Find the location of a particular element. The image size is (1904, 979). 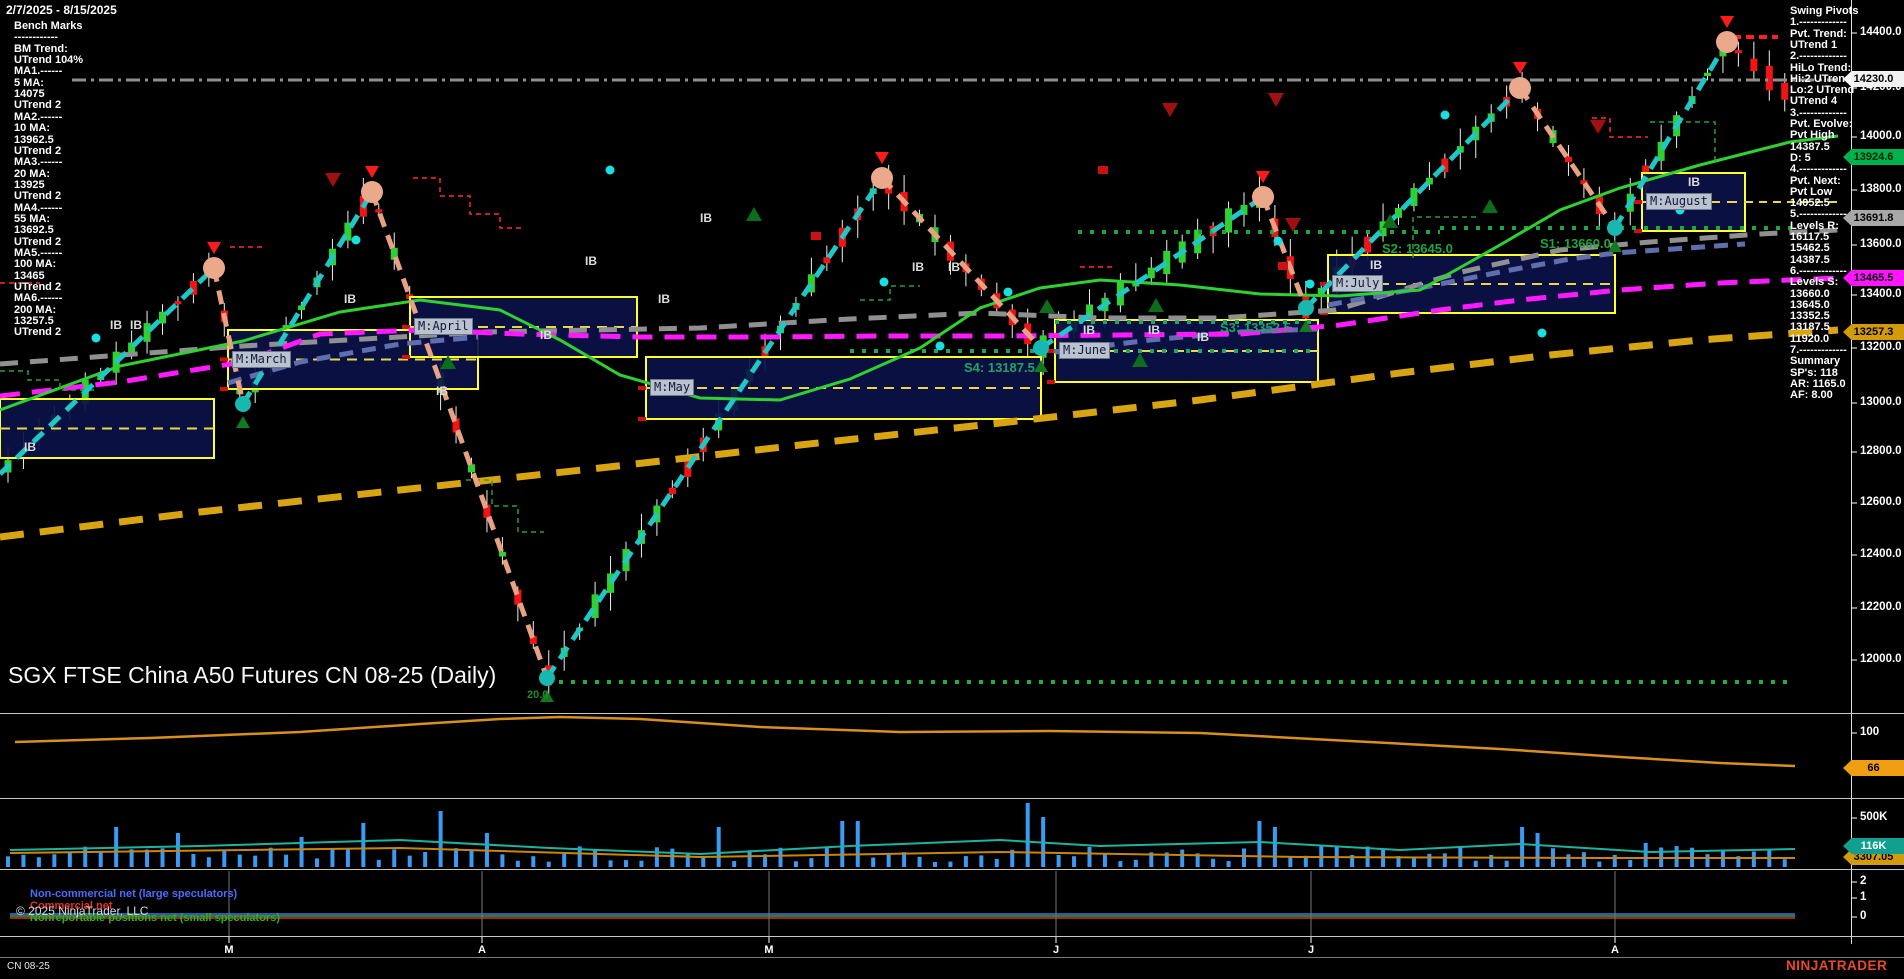

cot-tick-label: 2 is located at coordinates (1863, 881).